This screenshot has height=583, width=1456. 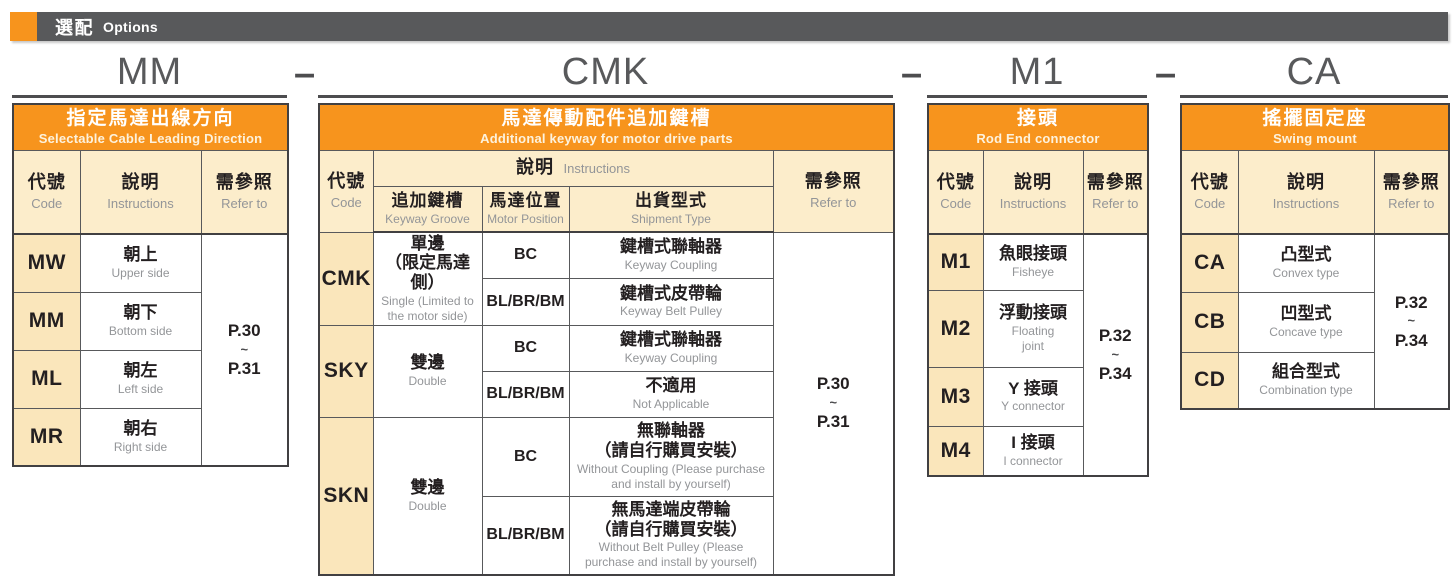 I want to click on code-cell: SKY, so click(x=346, y=371).